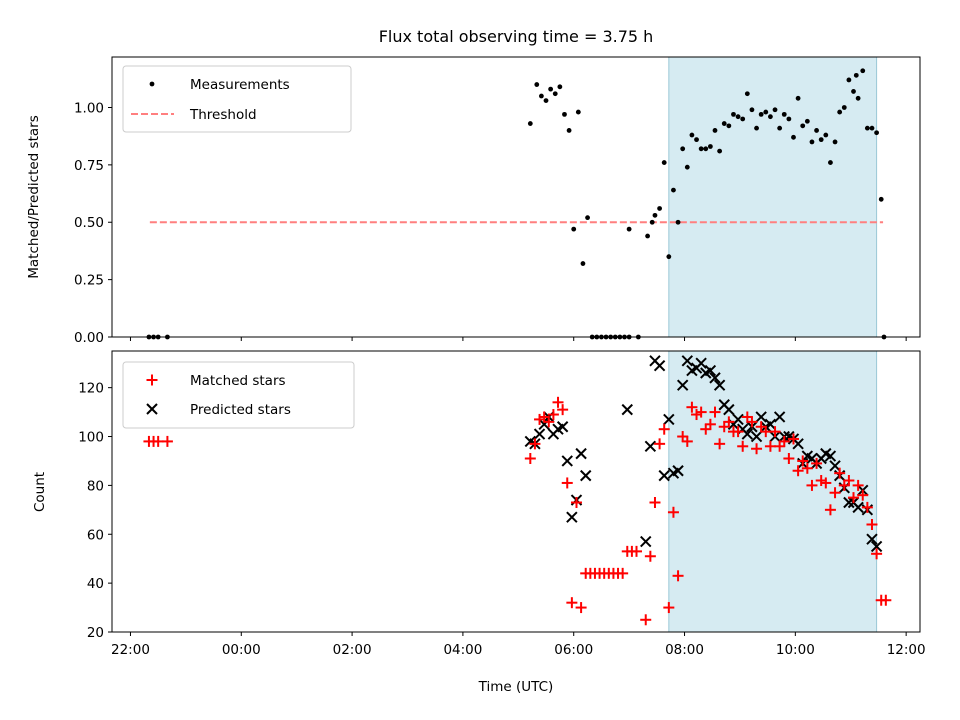 This screenshot has height=720, width=960. What do you see at coordinates (95, 633) in the screenshot?
I see `y-tick-label: 20` at bounding box center [95, 633].